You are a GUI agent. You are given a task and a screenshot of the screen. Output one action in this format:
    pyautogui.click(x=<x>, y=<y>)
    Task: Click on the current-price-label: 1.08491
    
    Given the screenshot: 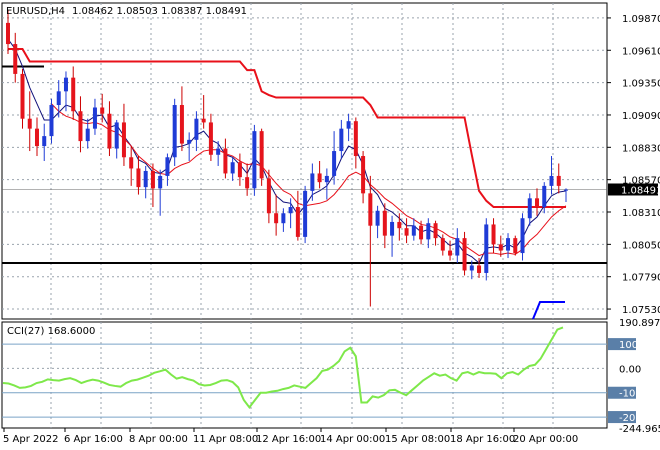 What is the action you would take?
    pyautogui.click(x=640, y=190)
    